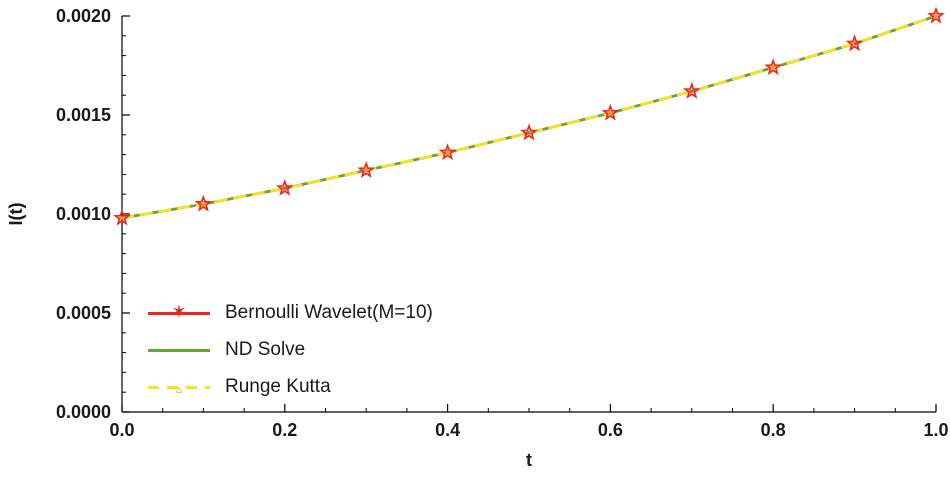 This screenshot has width=950, height=478. I want to click on red-line-sample, so click(179, 313).